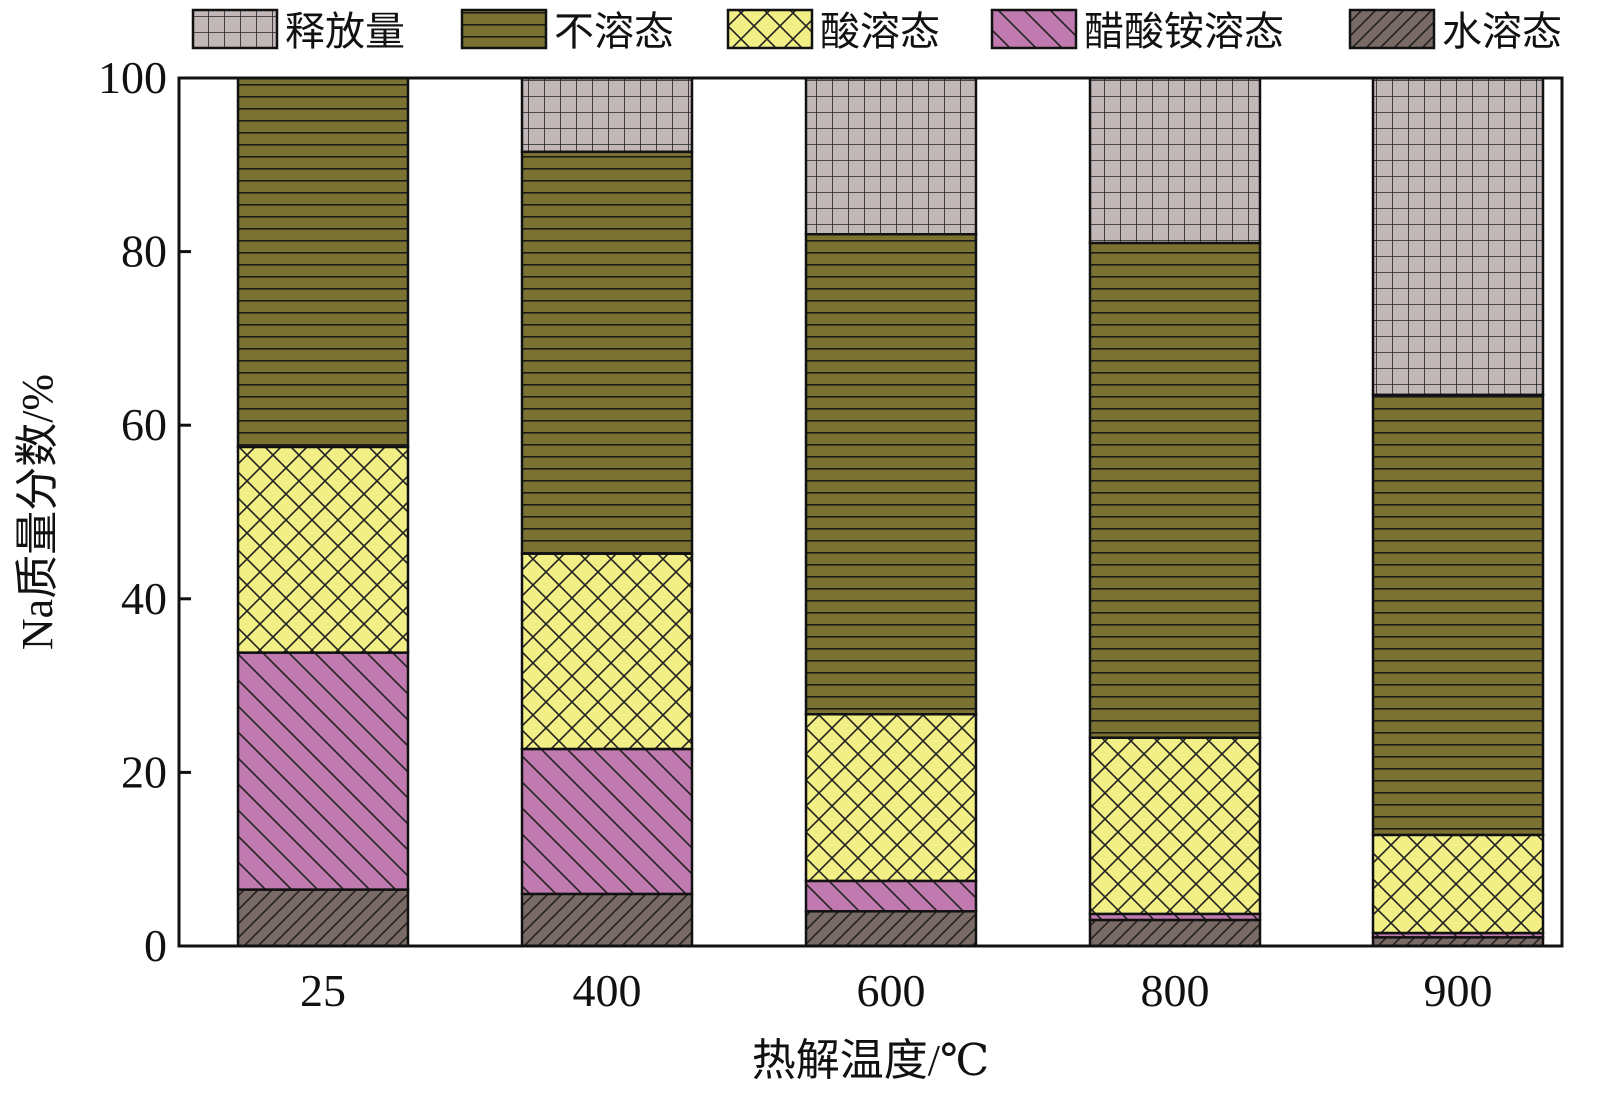 The image size is (1600, 1115). I want to click on legend-label: 水溶态, so click(1502, 32).